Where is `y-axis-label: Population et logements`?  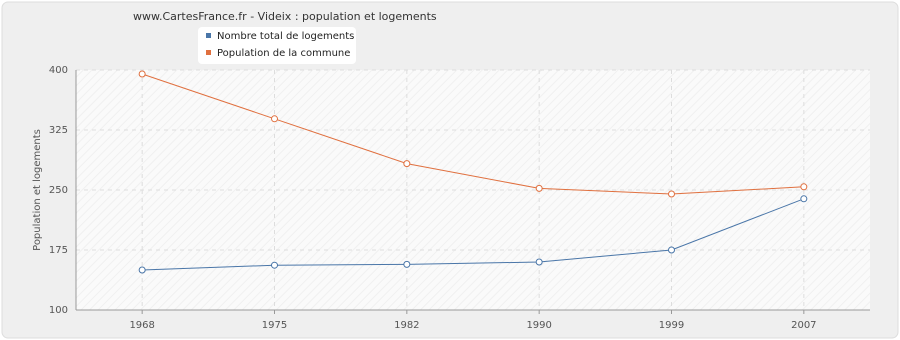
y-axis-label: Population et logements is located at coordinates (37, 190).